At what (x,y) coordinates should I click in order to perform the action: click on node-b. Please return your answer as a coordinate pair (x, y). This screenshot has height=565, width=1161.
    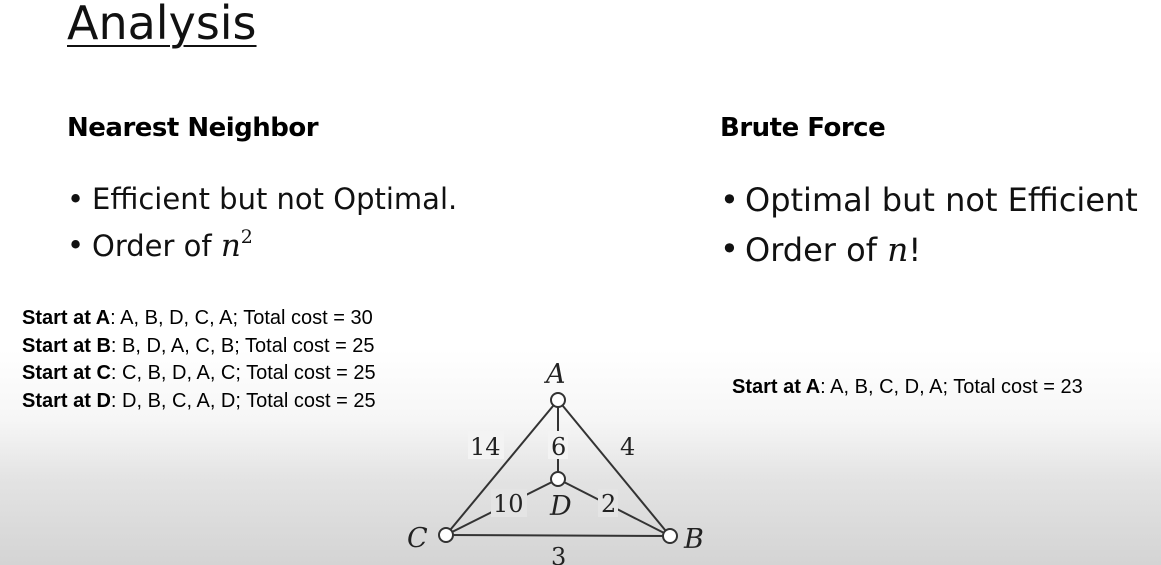
    Looking at the image, I should click on (670, 536).